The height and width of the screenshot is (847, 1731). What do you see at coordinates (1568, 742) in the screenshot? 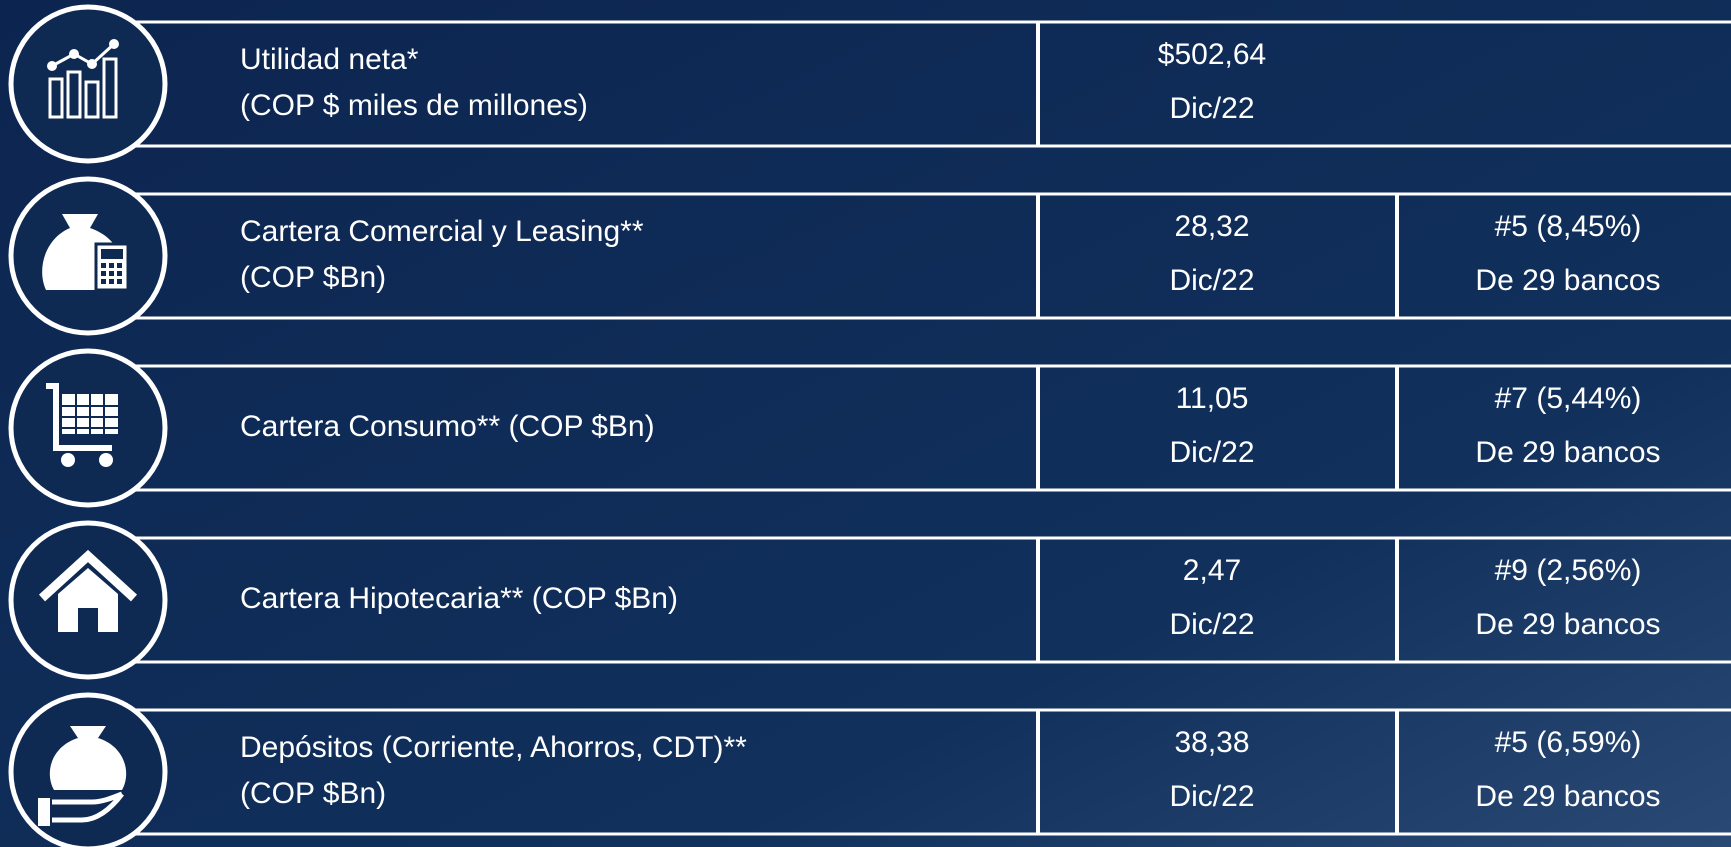
I see `row-rank: #5 (6,59%)` at bounding box center [1568, 742].